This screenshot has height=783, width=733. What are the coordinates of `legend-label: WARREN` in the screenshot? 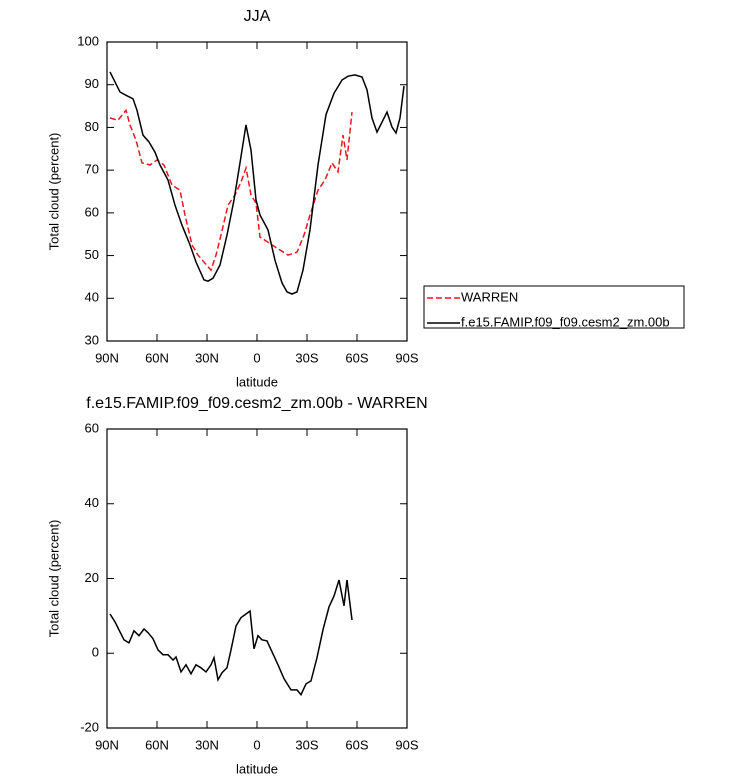 It's located at (489, 296).